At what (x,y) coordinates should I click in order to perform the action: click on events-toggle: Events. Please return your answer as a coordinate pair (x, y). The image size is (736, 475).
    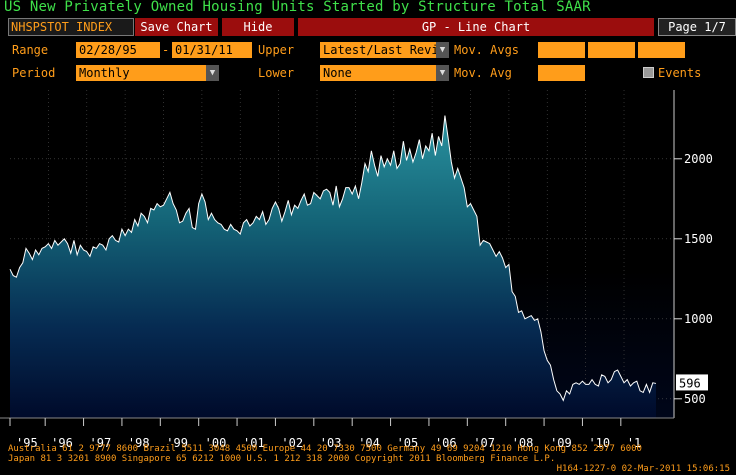
    Looking at the image, I should click on (672, 73).